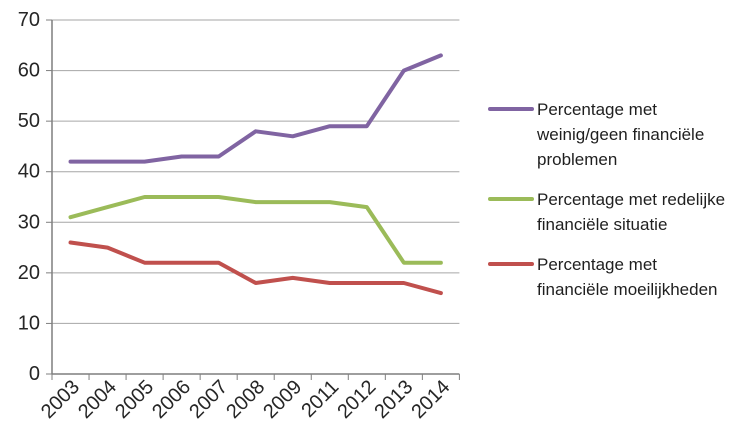 The height and width of the screenshot is (446, 738). Describe the element at coordinates (627, 277) in the screenshot. I see `legend-label: Percentage met financiële moeilijkheden` at that location.